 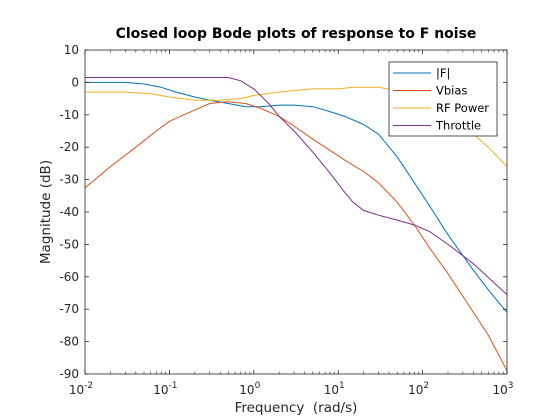 I want to click on legend-box, so click(x=443, y=99).